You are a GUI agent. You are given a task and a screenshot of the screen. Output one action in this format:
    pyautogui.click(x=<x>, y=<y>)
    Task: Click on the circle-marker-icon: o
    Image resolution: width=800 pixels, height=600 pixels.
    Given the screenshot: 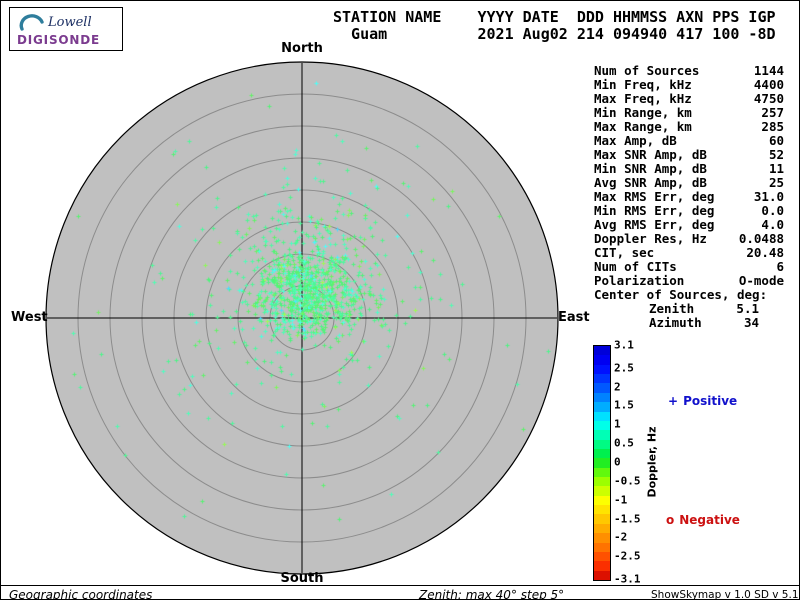 What is the action you would take?
    pyautogui.click(x=670, y=520)
    